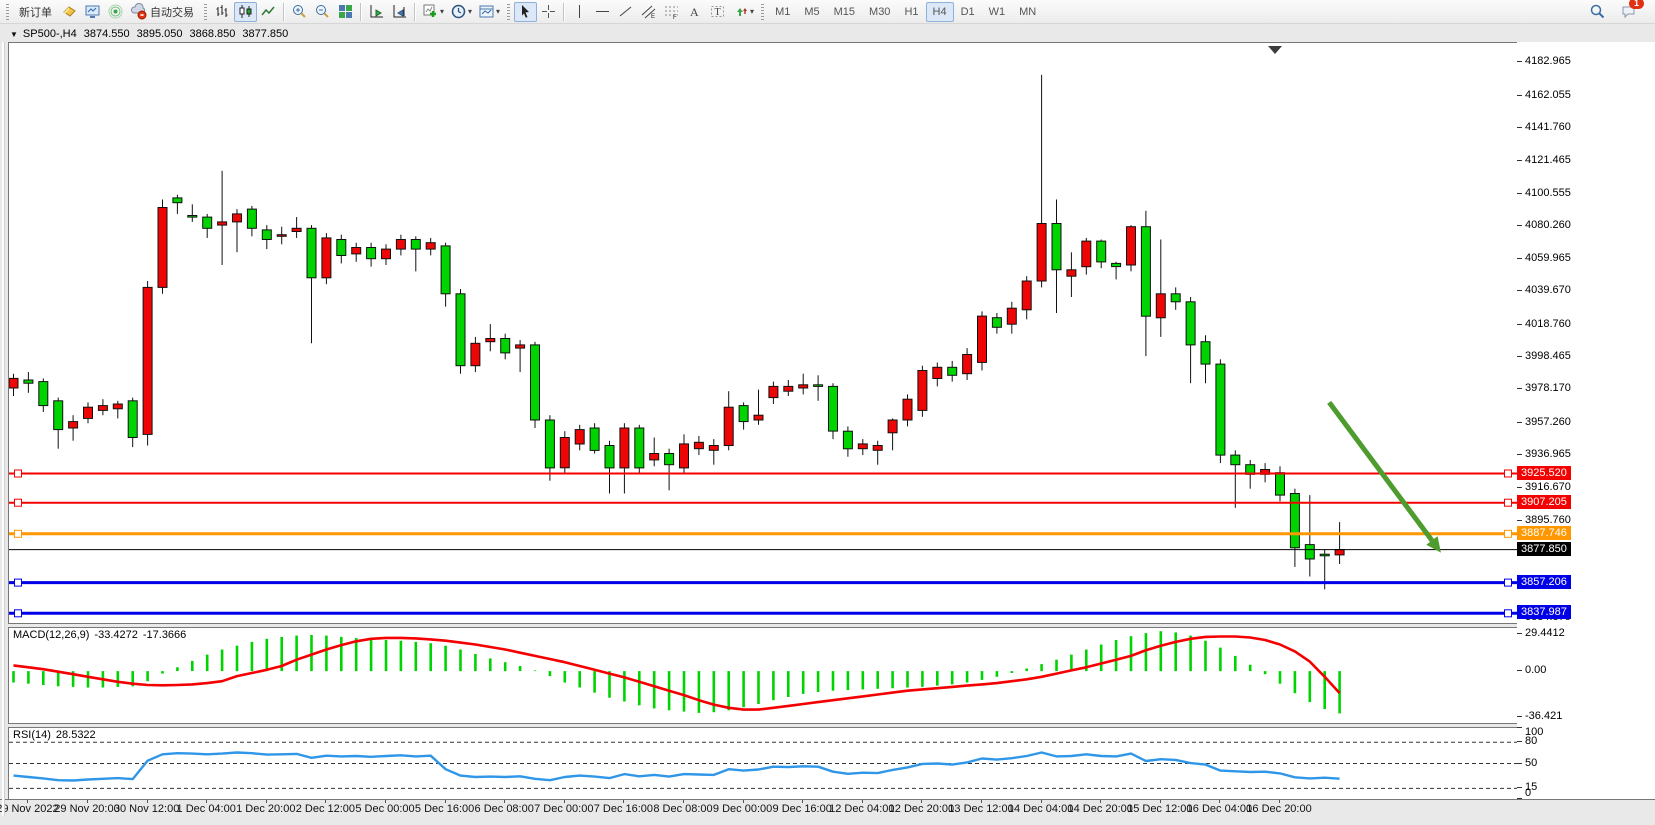 This screenshot has width=1655, height=825. I want to click on time-tick-label: 16 Dec 04:00, so click(1219, 809).